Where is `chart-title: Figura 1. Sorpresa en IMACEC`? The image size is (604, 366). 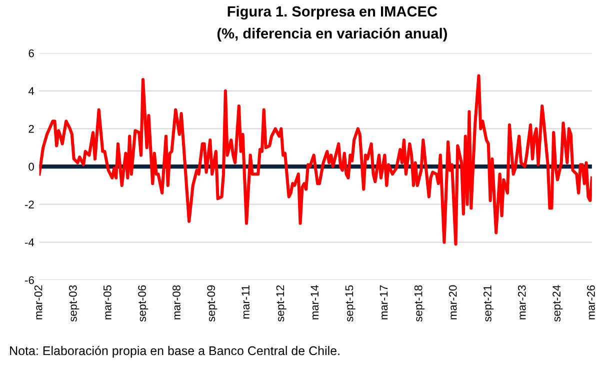 chart-title: Figura 1. Sorpresa en IMACEC is located at coordinates (333, 13).